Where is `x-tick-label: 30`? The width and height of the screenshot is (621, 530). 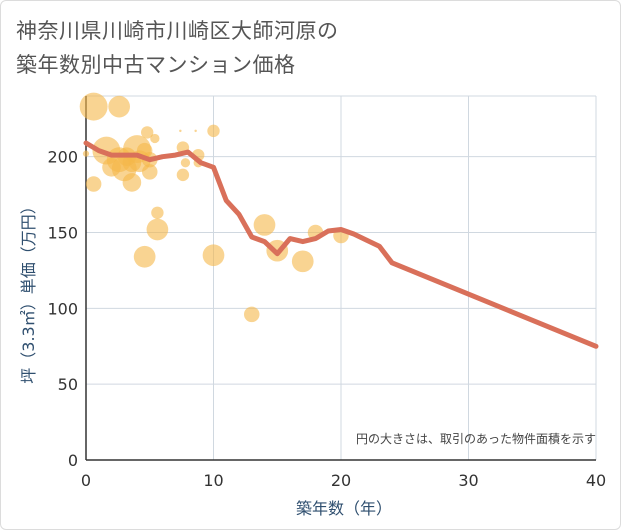
x-tick-label: 30 is located at coordinates (468, 480).